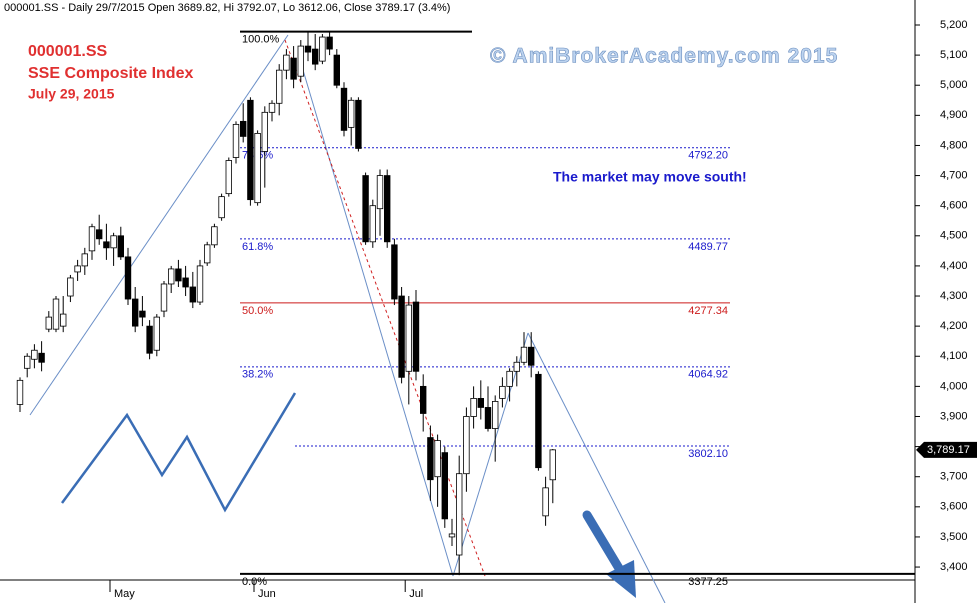 This screenshot has width=977, height=603. What do you see at coordinates (650, 177) in the screenshot?
I see `annotation: The market may move south!` at bounding box center [650, 177].